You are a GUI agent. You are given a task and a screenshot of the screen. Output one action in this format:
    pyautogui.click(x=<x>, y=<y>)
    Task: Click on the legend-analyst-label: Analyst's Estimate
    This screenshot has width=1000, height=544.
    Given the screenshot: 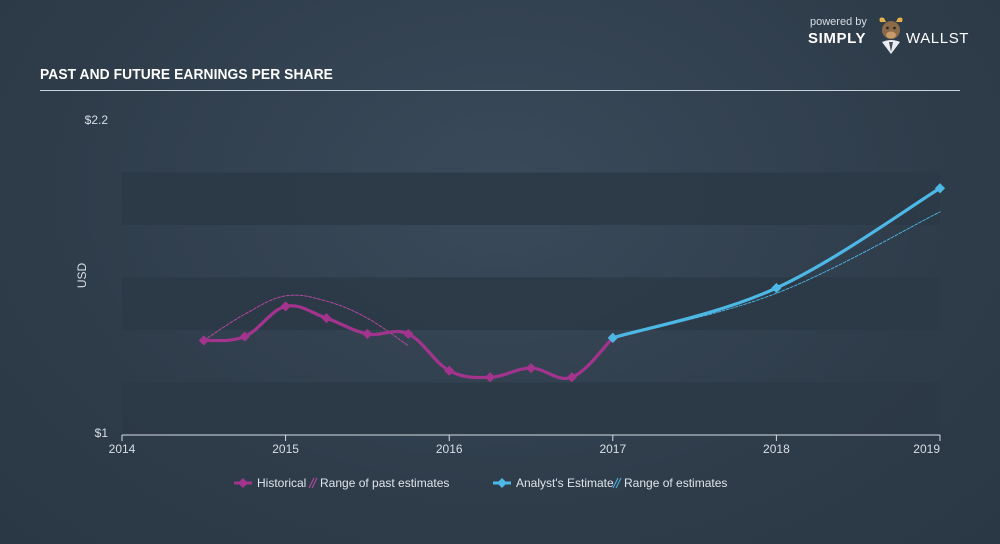 What is the action you would take?
    pyautogui.click(x=565, y=483)
    